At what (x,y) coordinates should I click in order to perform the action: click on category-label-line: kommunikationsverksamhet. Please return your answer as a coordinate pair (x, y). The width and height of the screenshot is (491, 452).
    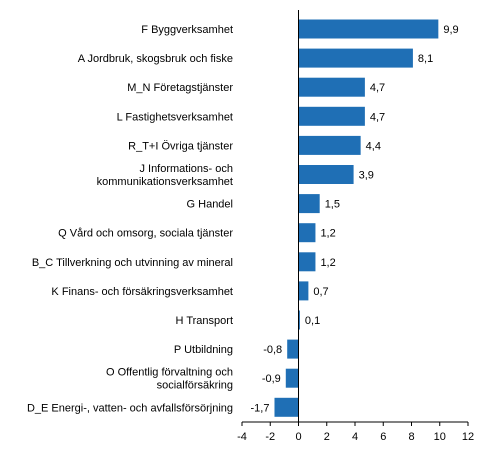
    Looking at the image, I should click on (165, 182).